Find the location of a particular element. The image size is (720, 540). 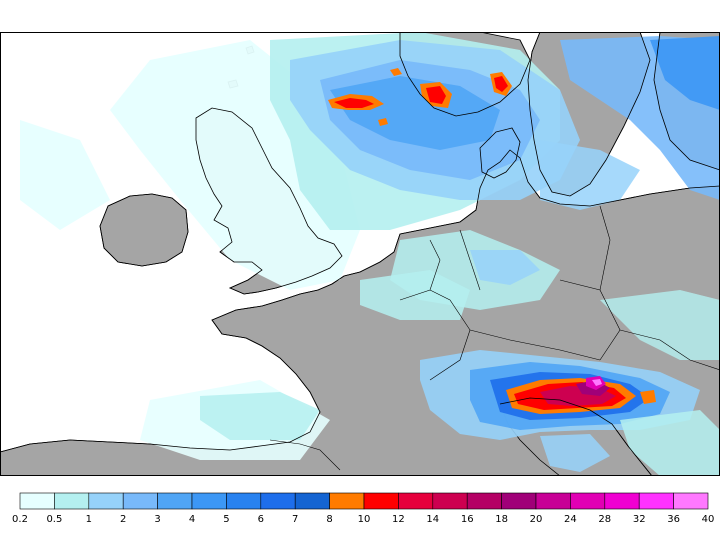

legend-tick-label: 6 is located at coordinates (261, 519).